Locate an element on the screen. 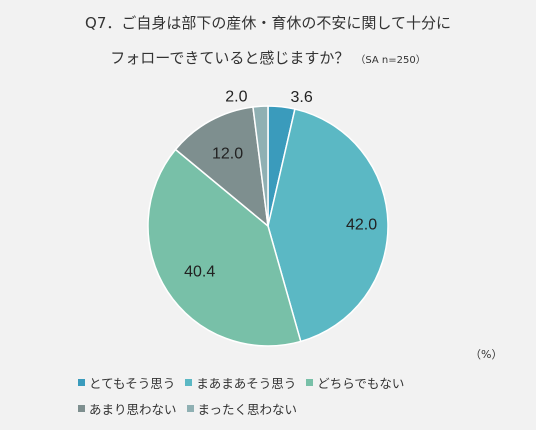  legend-item-somewhat-disagree: あまり思わない is located at coordinates (127, 408).